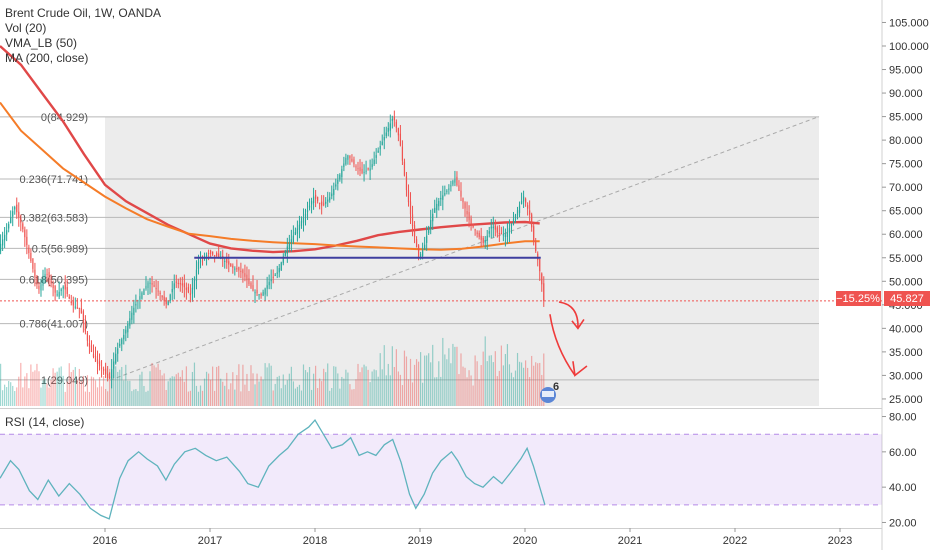 This screenshot has height=550, width=932. I want to click on symbol-badge: 6, so click(549, 392).